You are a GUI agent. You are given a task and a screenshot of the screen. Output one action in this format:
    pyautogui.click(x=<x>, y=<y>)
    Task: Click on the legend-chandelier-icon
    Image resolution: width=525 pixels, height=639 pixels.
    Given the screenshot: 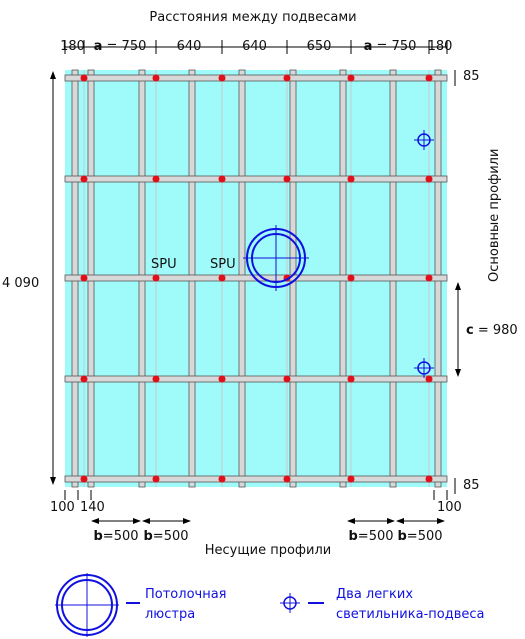 What is the action you would take?
    pyautogui.click(x=97, y=605)
    